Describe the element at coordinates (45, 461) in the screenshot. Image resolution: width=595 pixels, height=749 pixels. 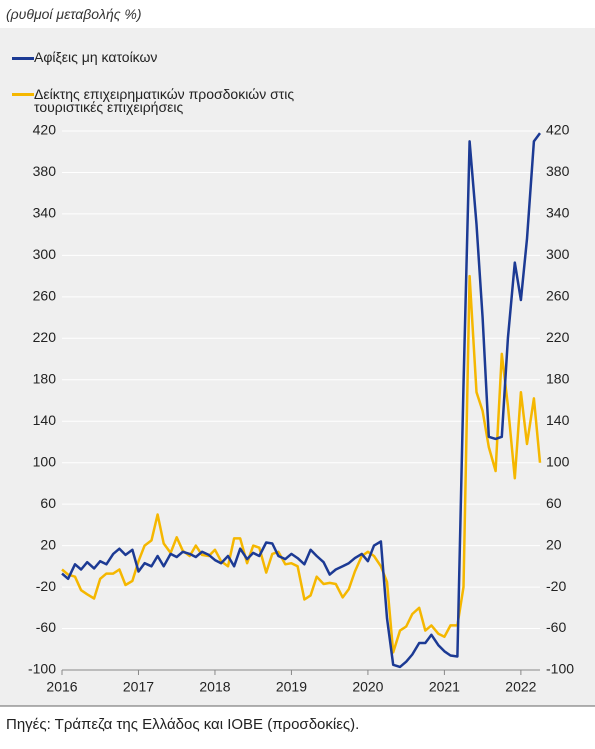
I see `y-tick-label: 100` at that location.